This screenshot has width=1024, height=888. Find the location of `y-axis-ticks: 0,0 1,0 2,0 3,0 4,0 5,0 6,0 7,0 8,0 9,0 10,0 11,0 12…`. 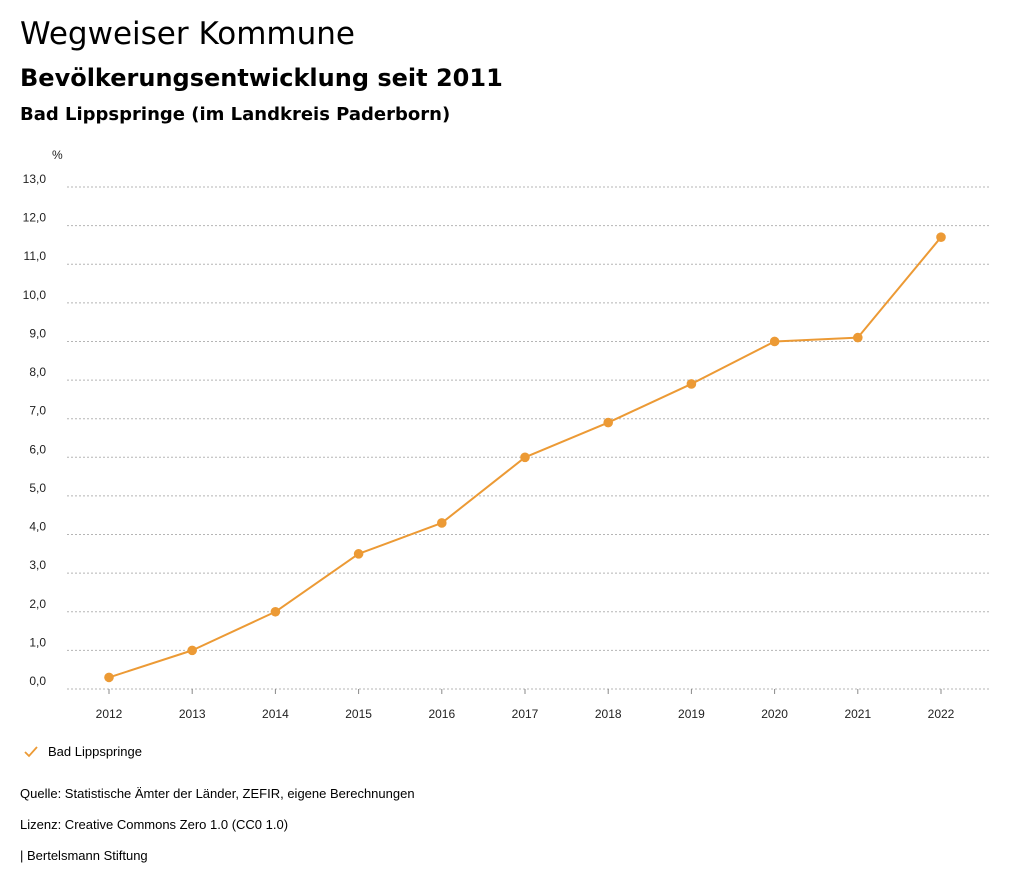

y-axis-ticks: 0,0 1,0 2,0 3,0 4,0 5,0 6,0 7,0 8,0 9,0 10,0 11,0 12… is located at coordinates (35, 430).